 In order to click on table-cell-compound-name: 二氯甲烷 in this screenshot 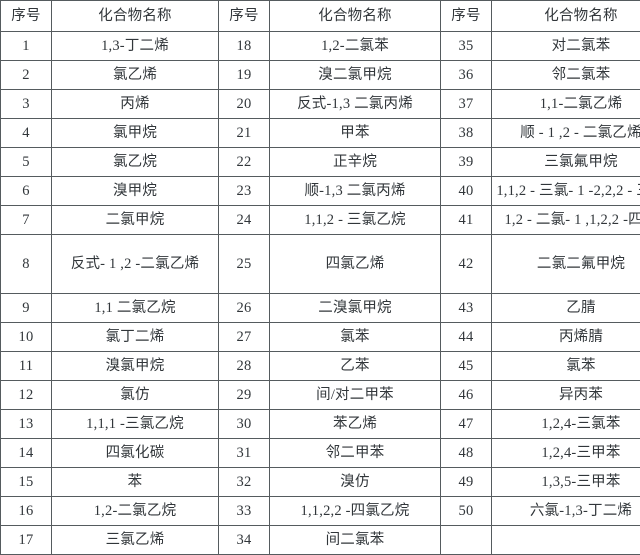, I will do `click(135, 220)`.